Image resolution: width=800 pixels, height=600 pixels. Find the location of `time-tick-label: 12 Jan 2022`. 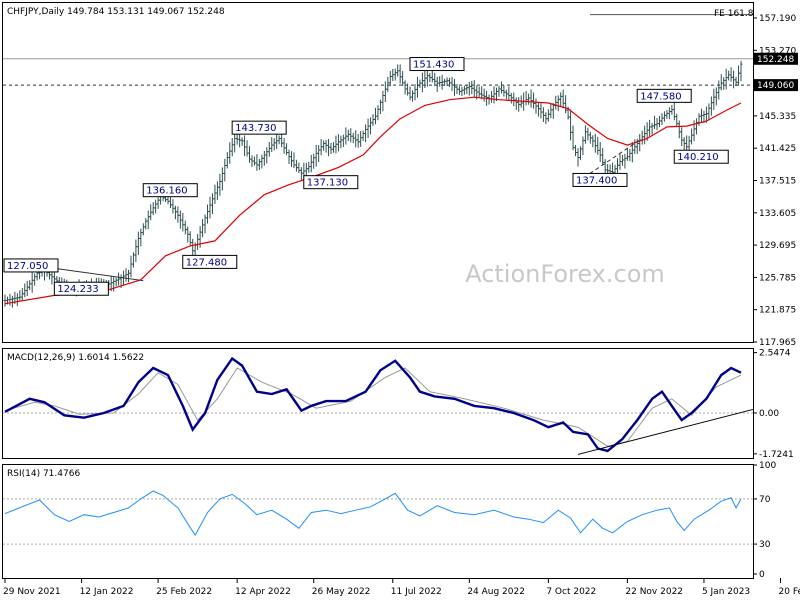

time-tick-label: 12 Jan 2022 is located at coordinates (107, 592).